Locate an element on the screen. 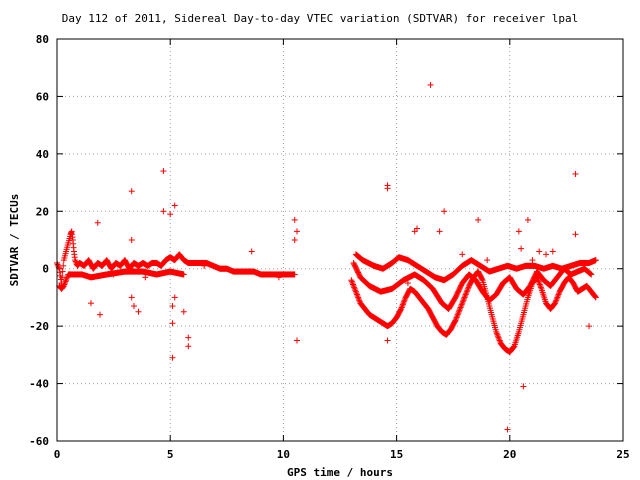  y-axis-label: SDTVAR / TECUs is located at coordinates (14, 240).